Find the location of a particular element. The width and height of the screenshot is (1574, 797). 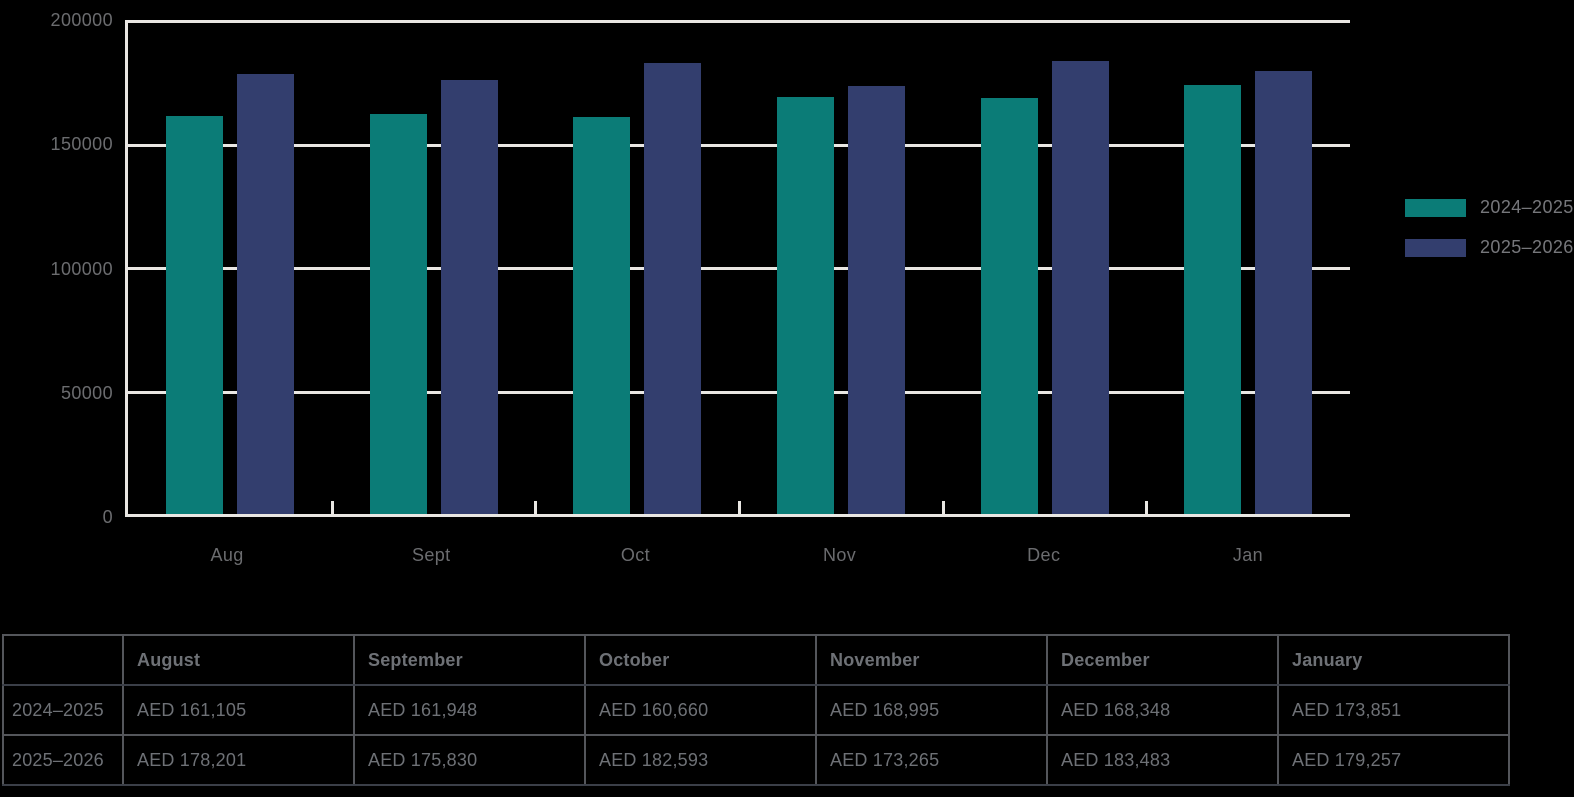

y-axis-labels: 0 50000 100000 150000 200000 is located at coordinates (56, 268).